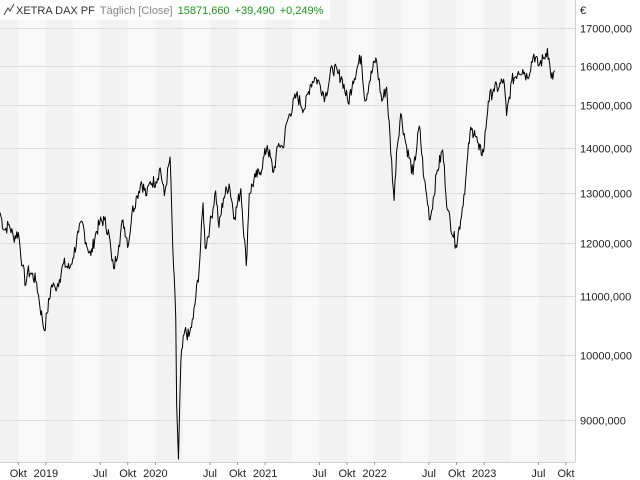 The width and height of the screenshot is (640, 480). What do you see at coordinates (484, 474) in the screenshot?
I see `x-tick-label: 2023` at bounding box center [484, 474].